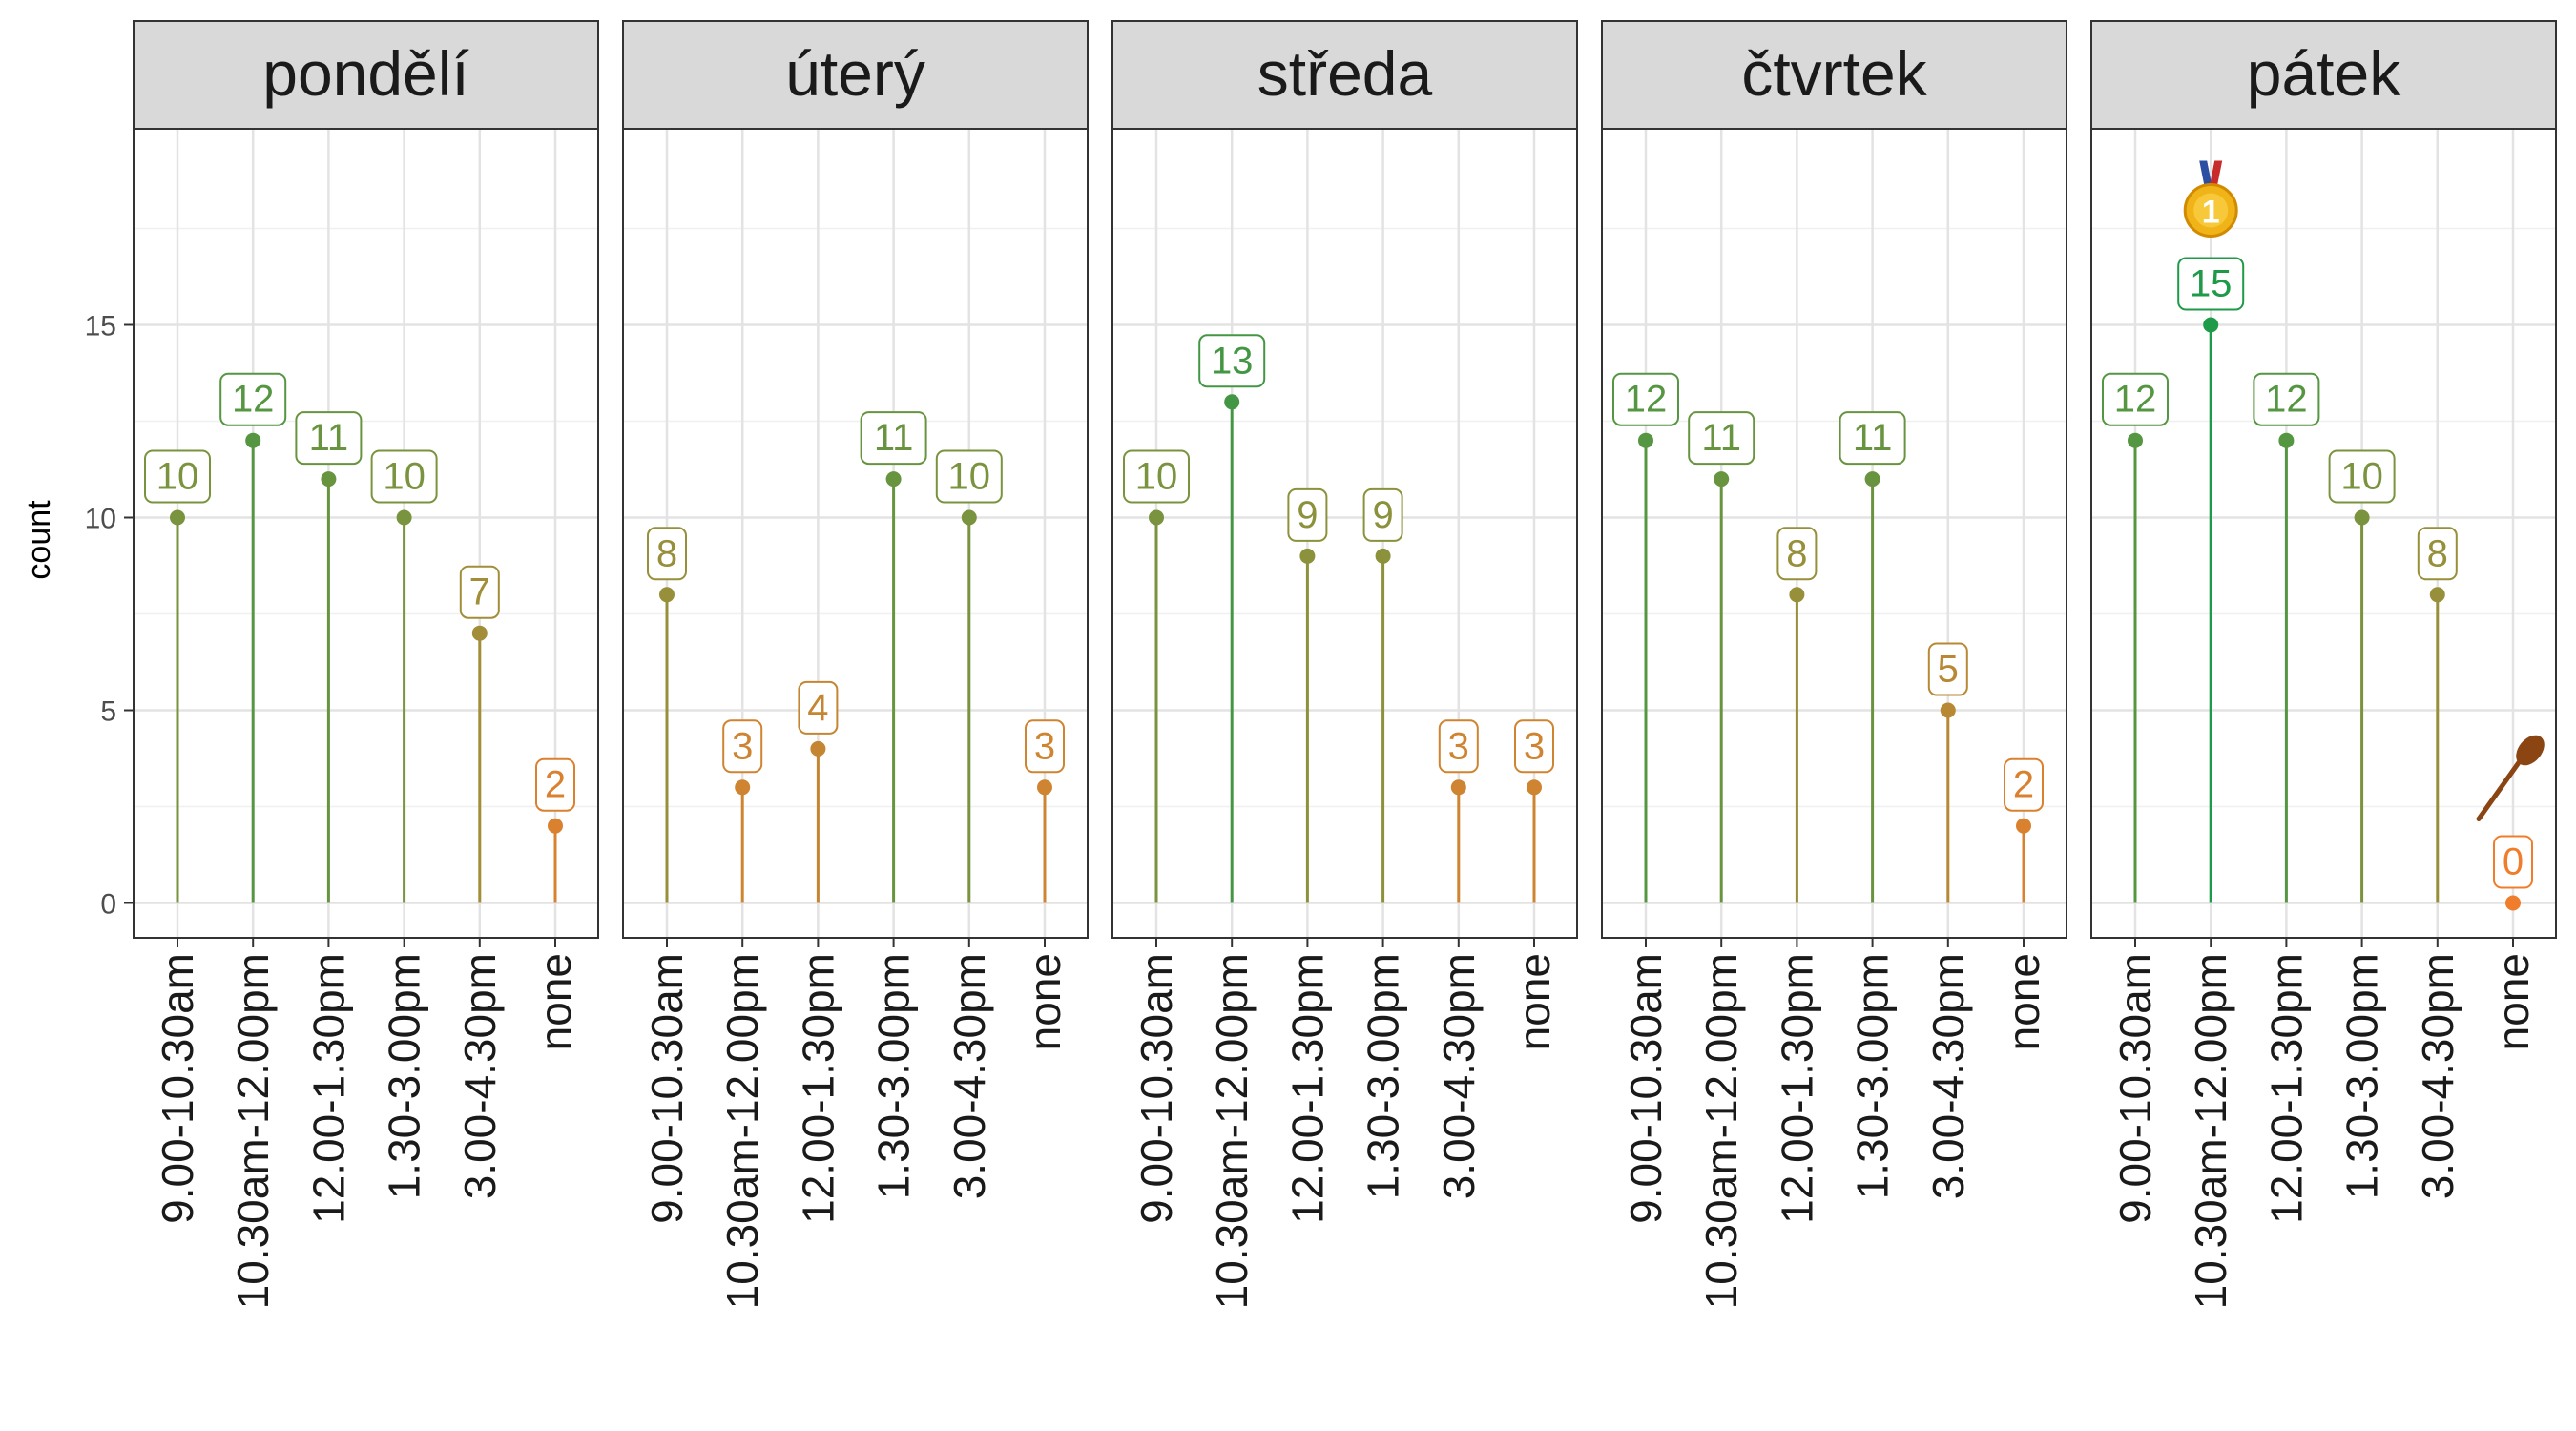  Describe the element at coordinates (100, 519) in the screenshot. I see `y-tick-label: 10` at that location.